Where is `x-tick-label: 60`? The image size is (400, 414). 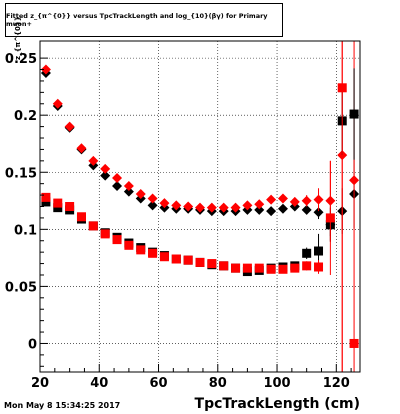
x-tick-label: 60 is located at coordinates (158, 383).